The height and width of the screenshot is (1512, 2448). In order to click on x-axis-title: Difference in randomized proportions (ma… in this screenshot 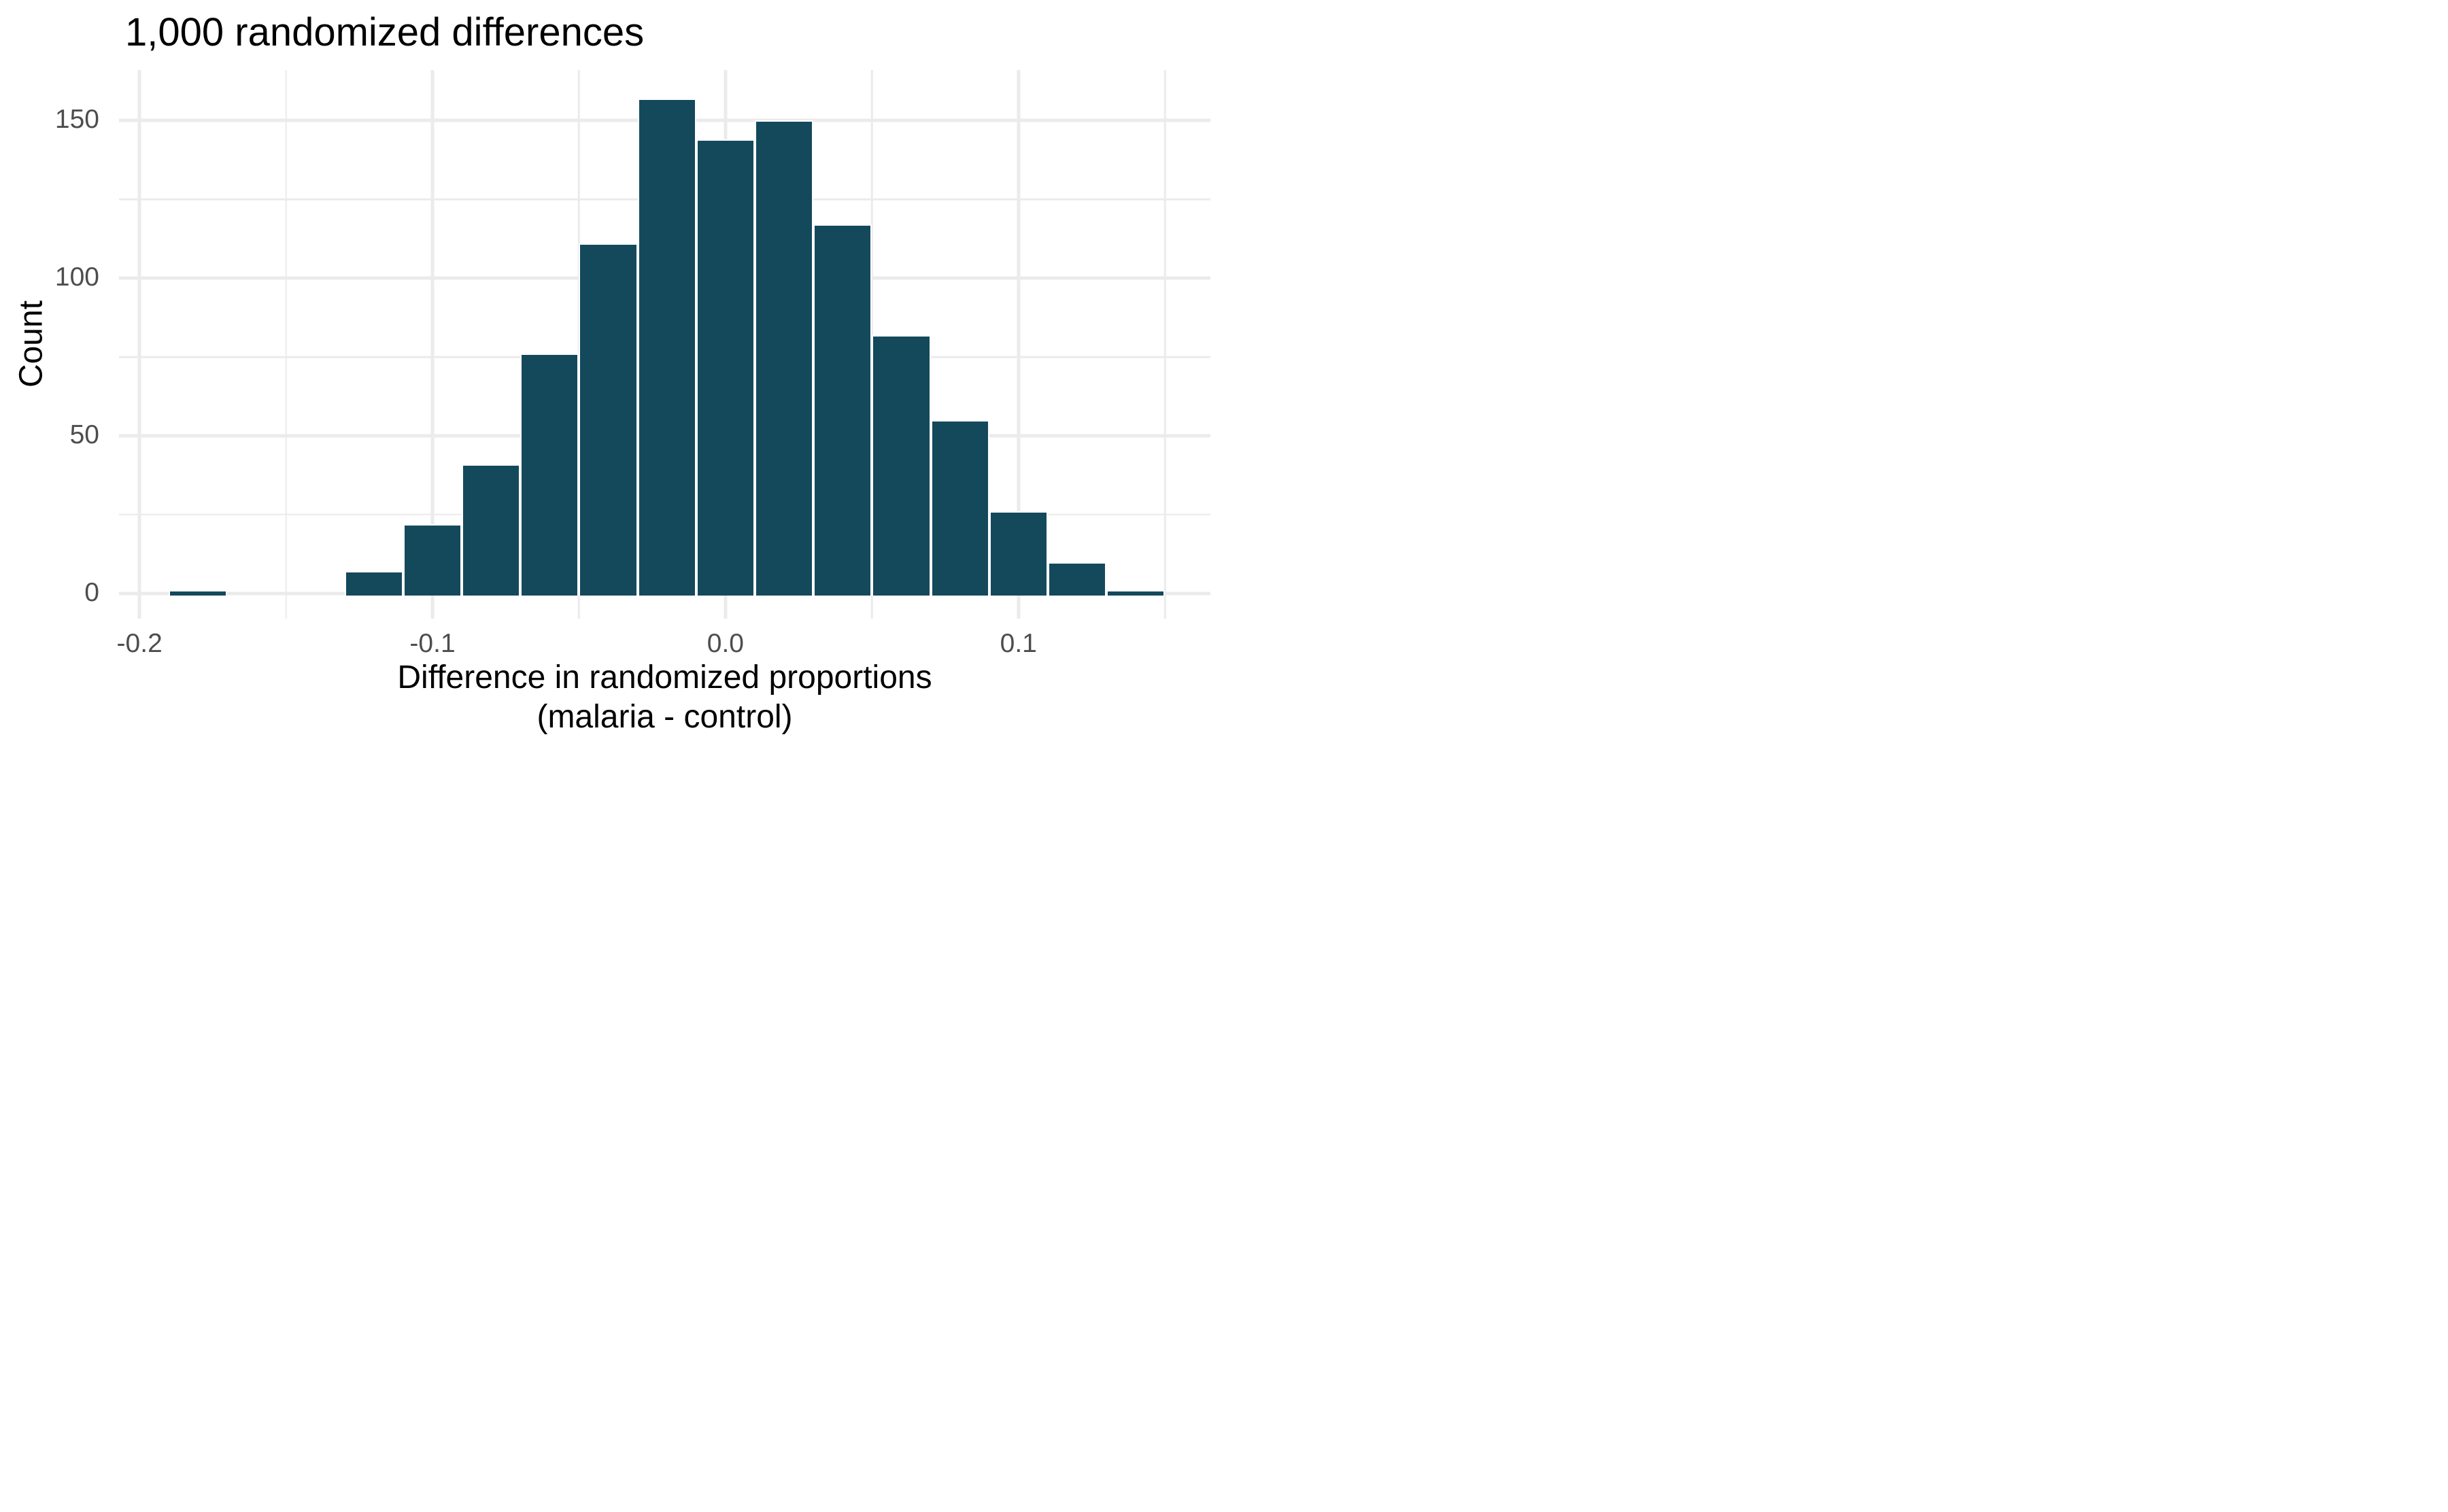, I will do `click(665, 697)`.